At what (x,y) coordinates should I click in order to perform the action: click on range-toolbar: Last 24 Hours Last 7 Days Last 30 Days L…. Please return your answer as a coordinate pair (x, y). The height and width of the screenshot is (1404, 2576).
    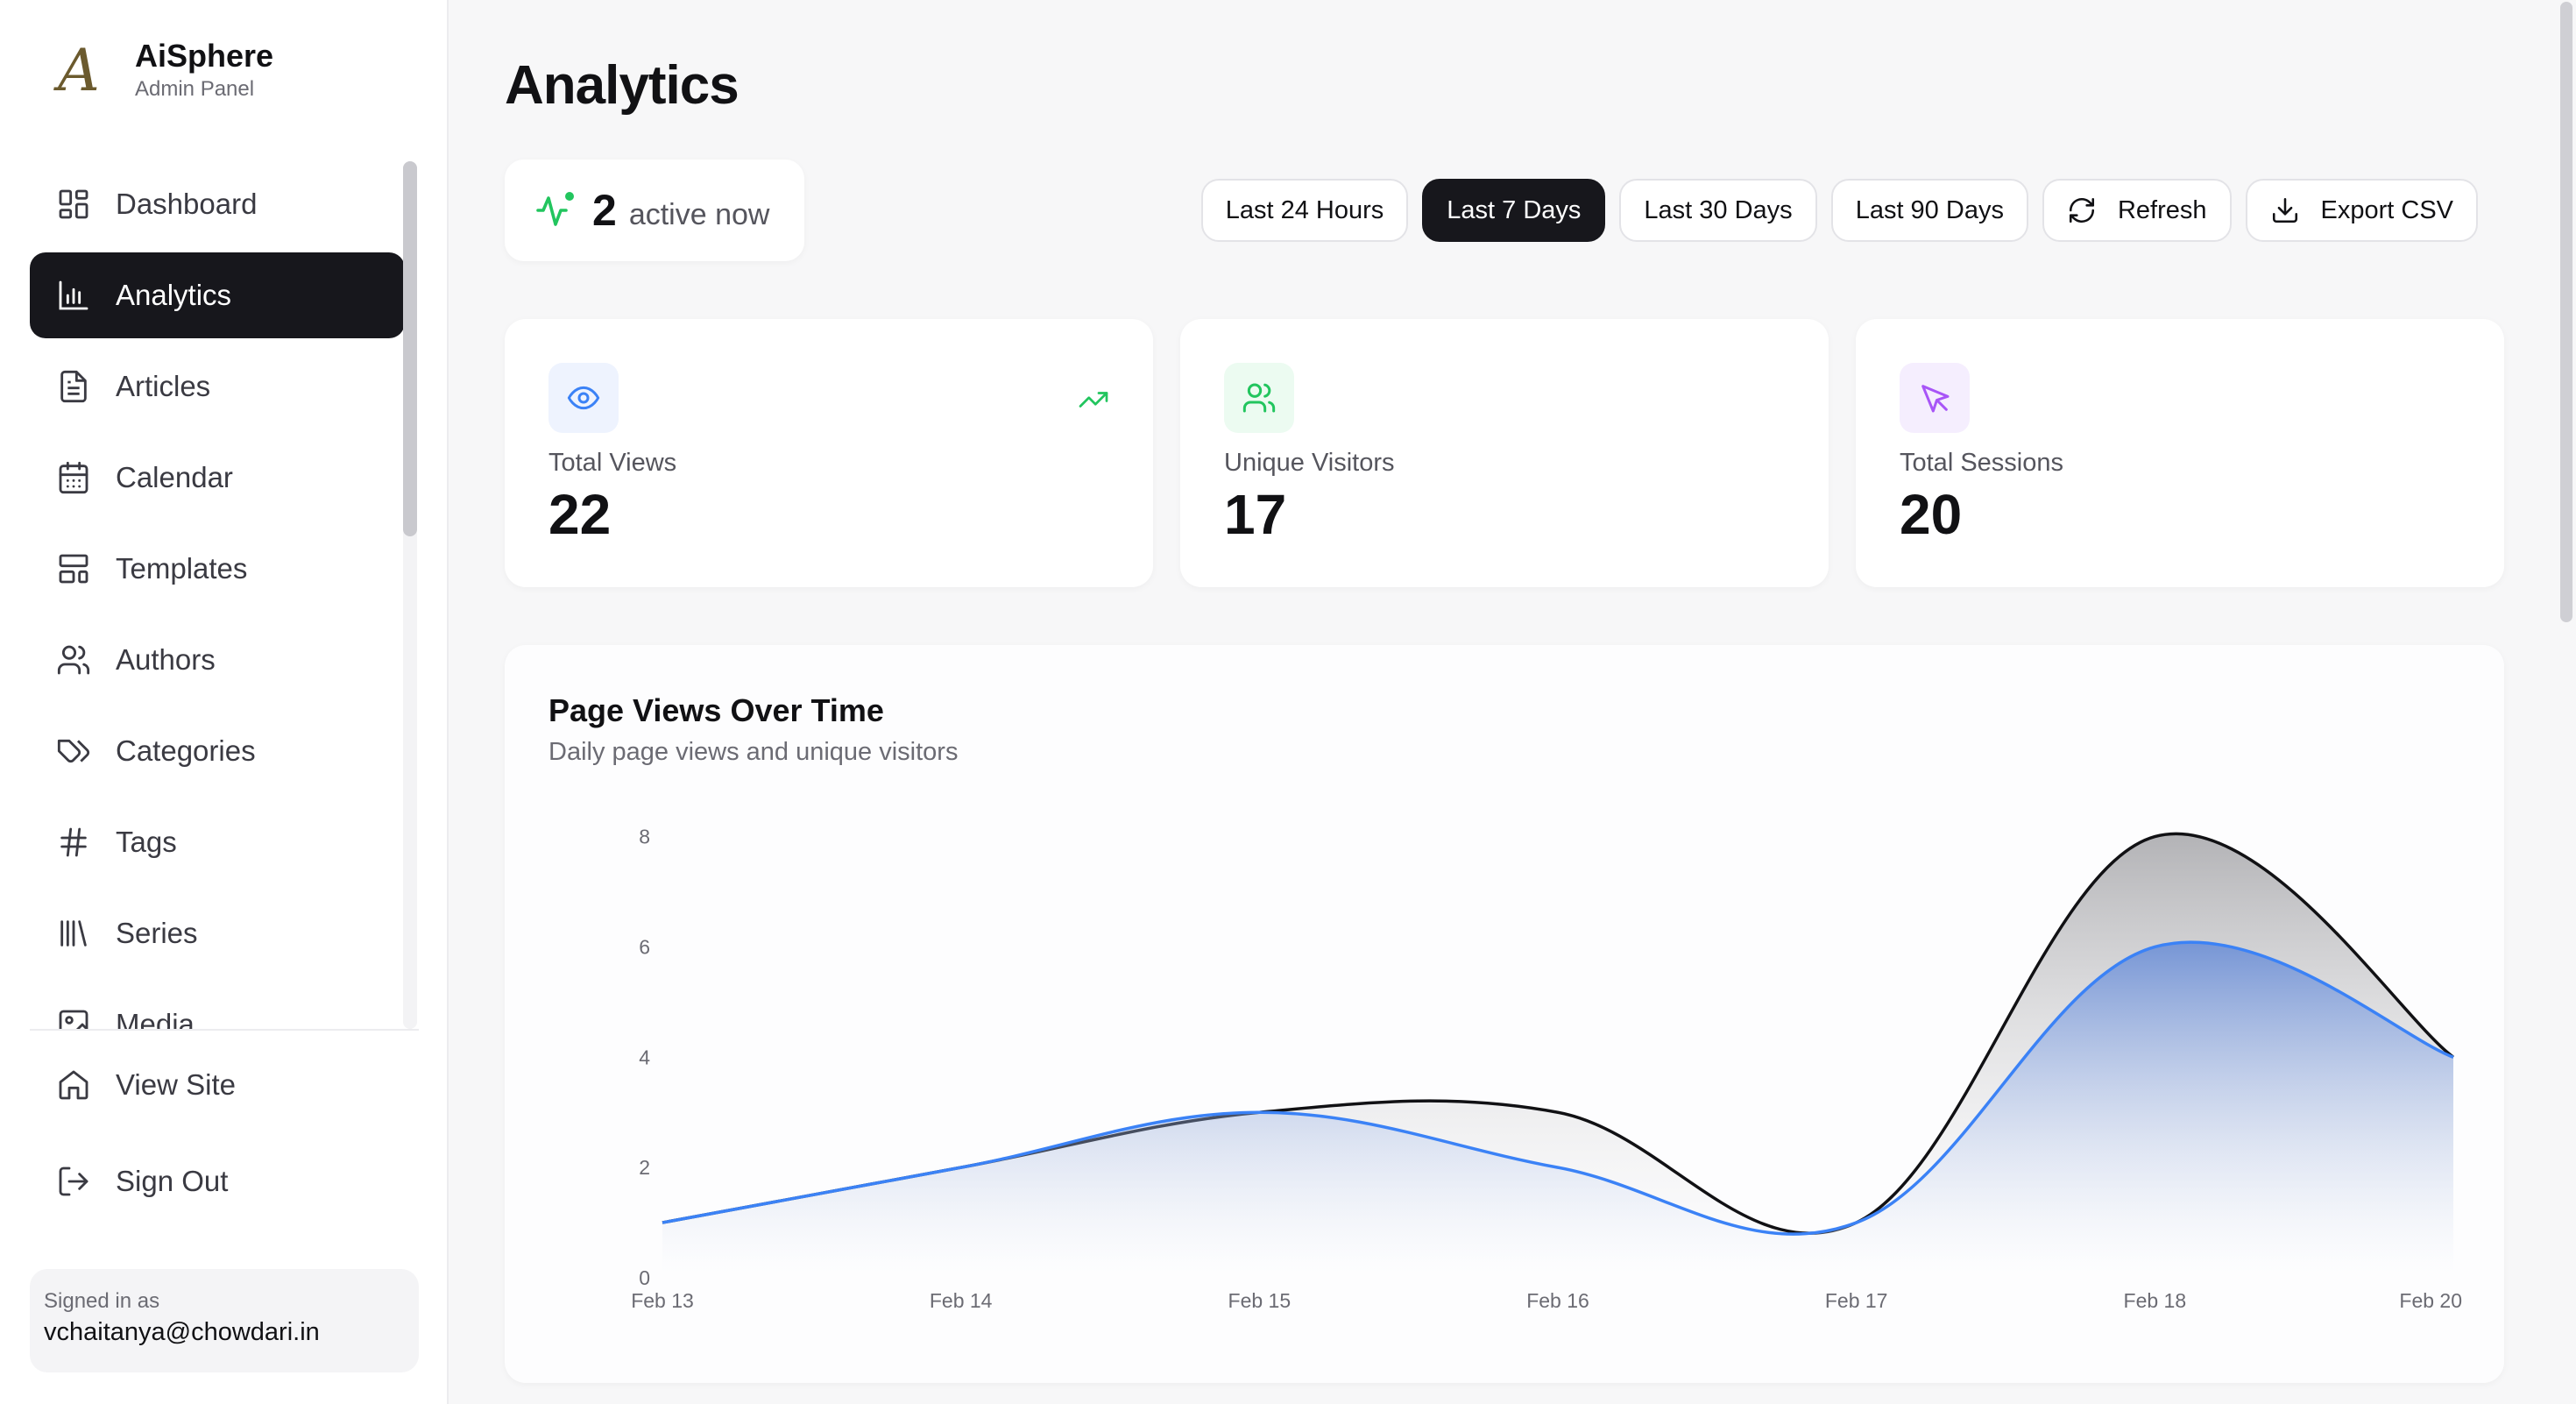
    Looking at the image, I should click on (1832, 210).